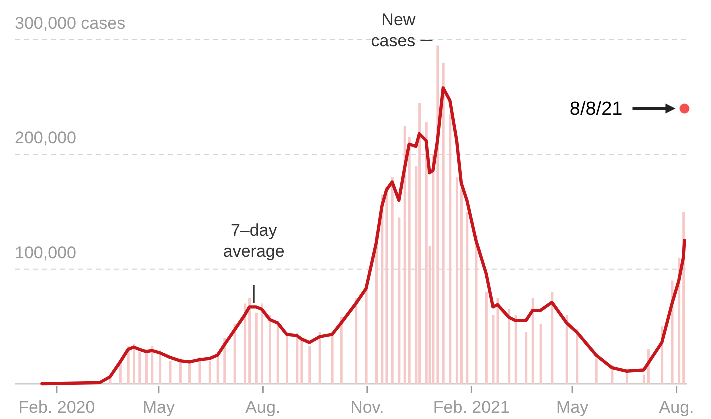  What do you see at coordinates (471, 407) in the screenshot?
I see `x-tick-label: Feb. 2021` at bounding box center [471, 407].